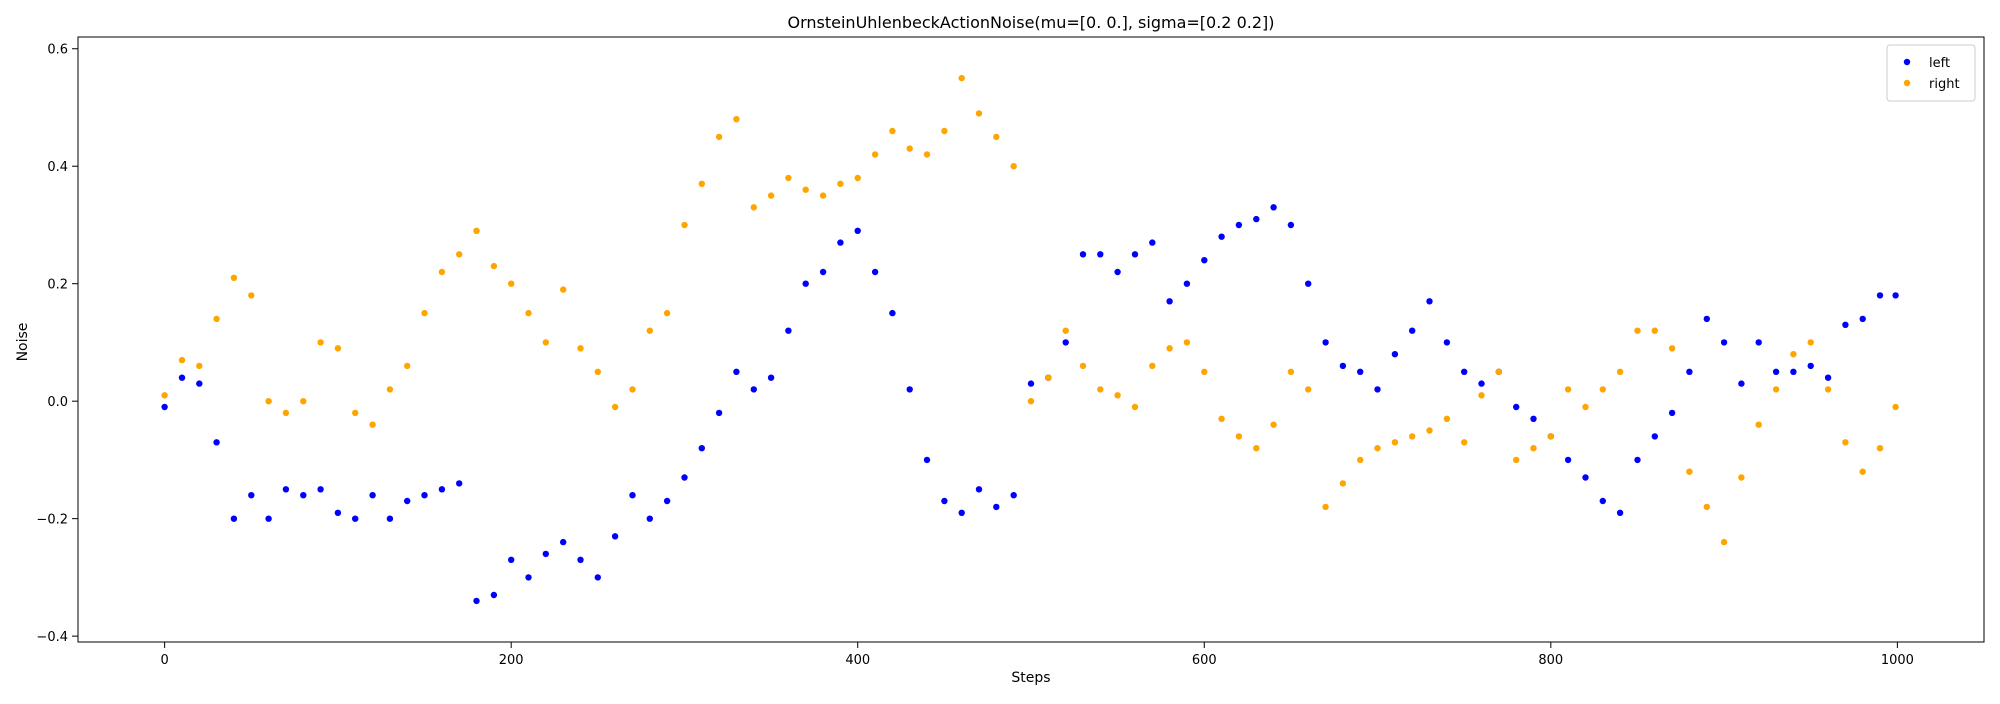 The height and width of the screenshot is (704, 2000). Describe the element at coordinates (164, 660) in the screenshot. I see `x-tick-label: 0` at that location.